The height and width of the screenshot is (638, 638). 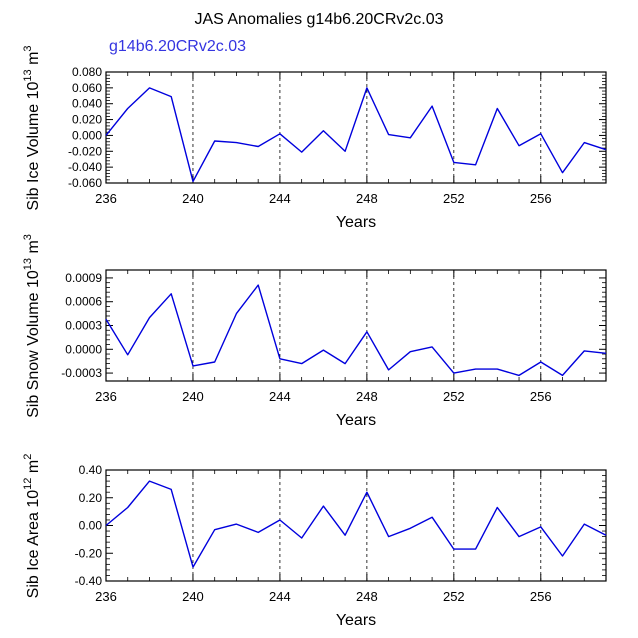 What do you see at coordinates (87, 104) in the screenshot?
I see `y-tick-label: 0.040` at bounding box center [87, 104].